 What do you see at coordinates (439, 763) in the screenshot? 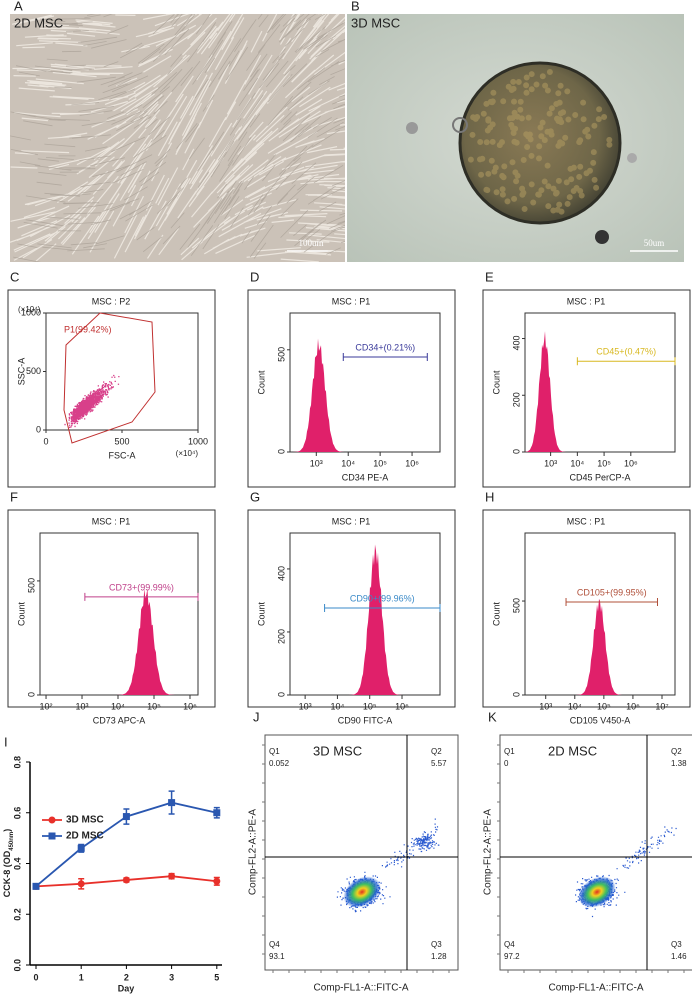
I see `quadrant-value: 5.57` at bounding box center [439, 763].